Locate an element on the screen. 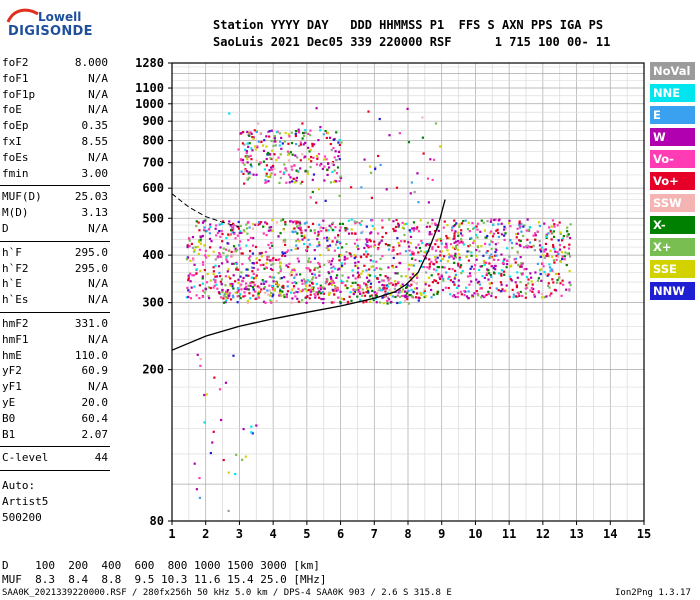 This screenshot has width=700, height=600. param-name: B0 is located at coordinates (9, 418).